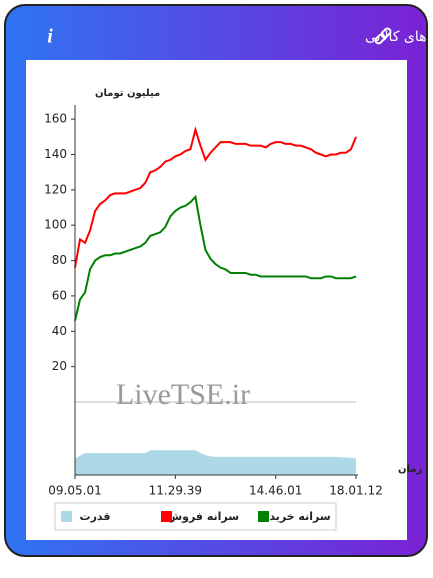  Describe the element at coordinates (275, 491) in the screenshot. I see `x-tick-label: 14.46.01` at that location.